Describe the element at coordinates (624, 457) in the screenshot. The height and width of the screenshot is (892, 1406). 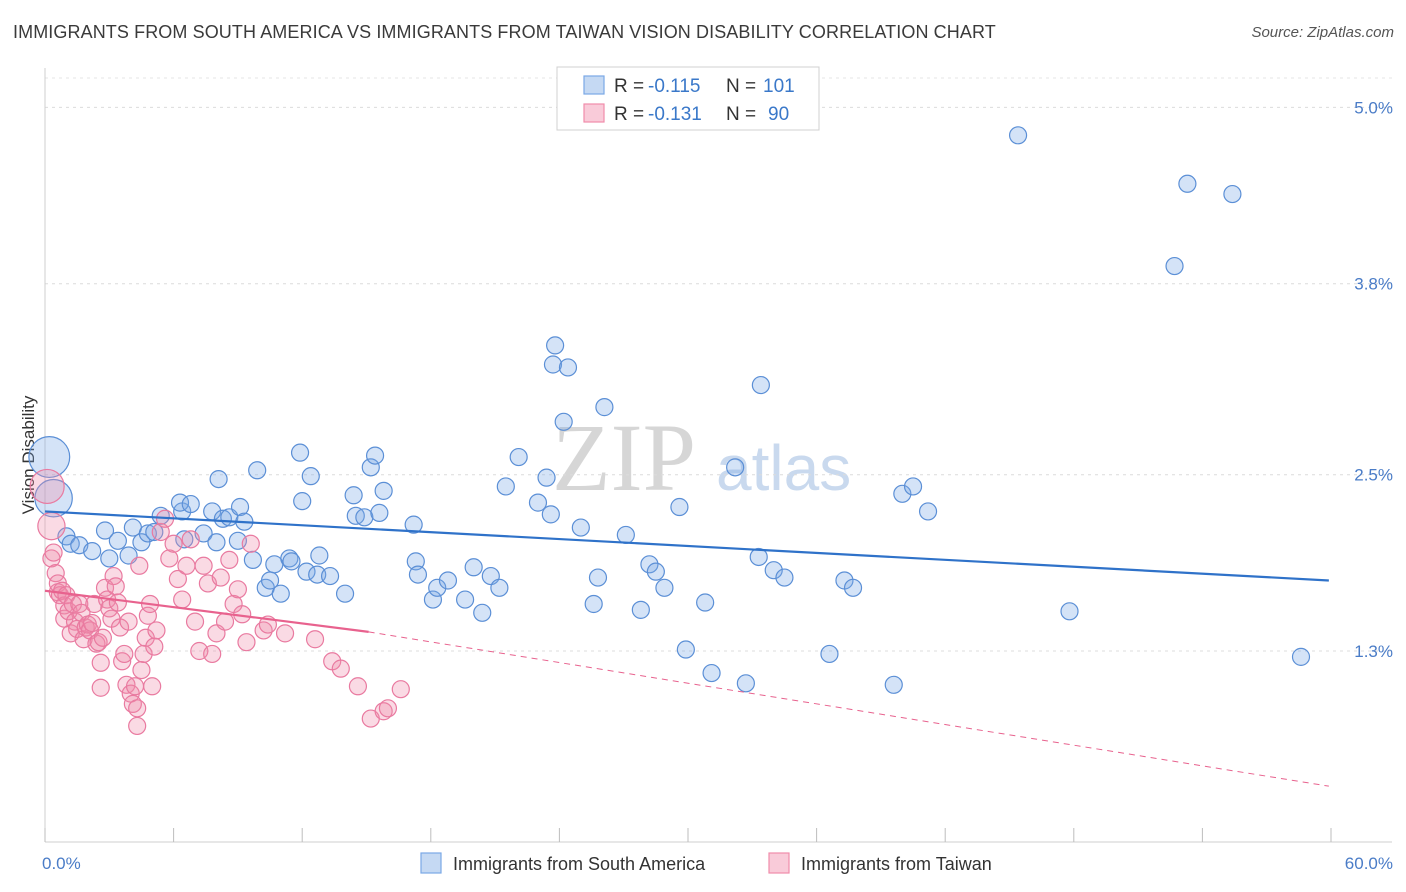
I see `watermark-zip: ZIP` at that location.